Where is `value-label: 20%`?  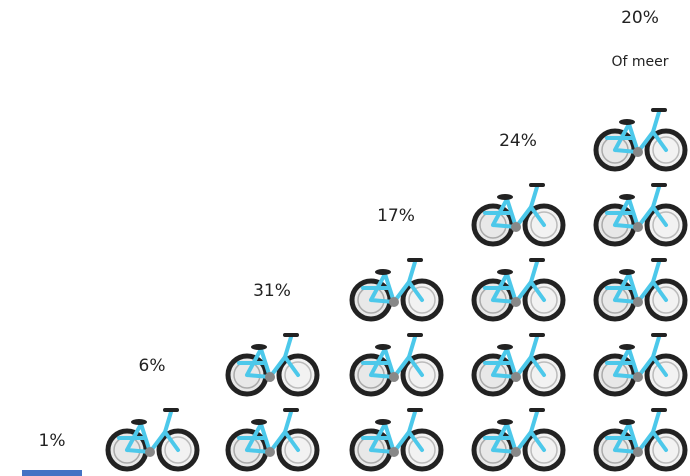
value-label: 20% is located at coordinates (640, 18).